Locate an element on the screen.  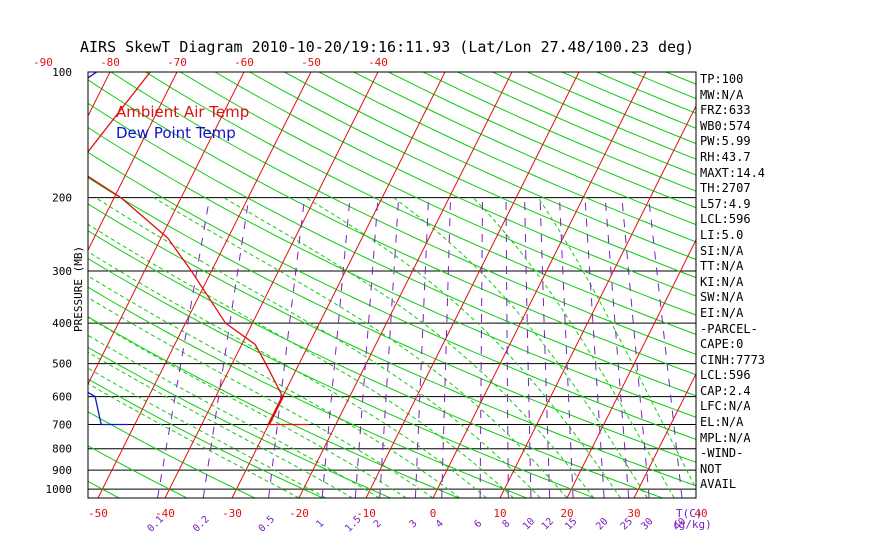
temp-tick-top: -40 is located at coordinates (378, 62).